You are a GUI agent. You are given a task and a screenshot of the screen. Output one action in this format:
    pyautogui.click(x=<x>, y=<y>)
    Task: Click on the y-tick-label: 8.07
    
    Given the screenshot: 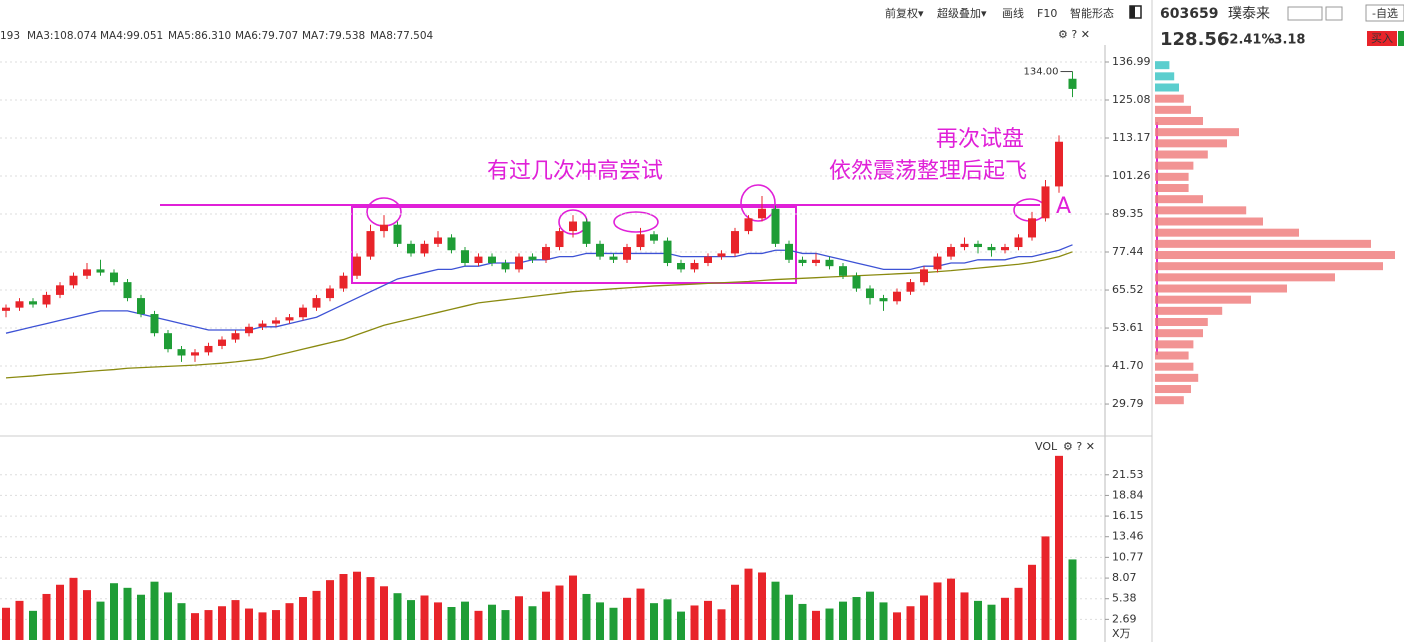 What is the action you would take?
    pyautogui.click(x=1124, y=577)
    